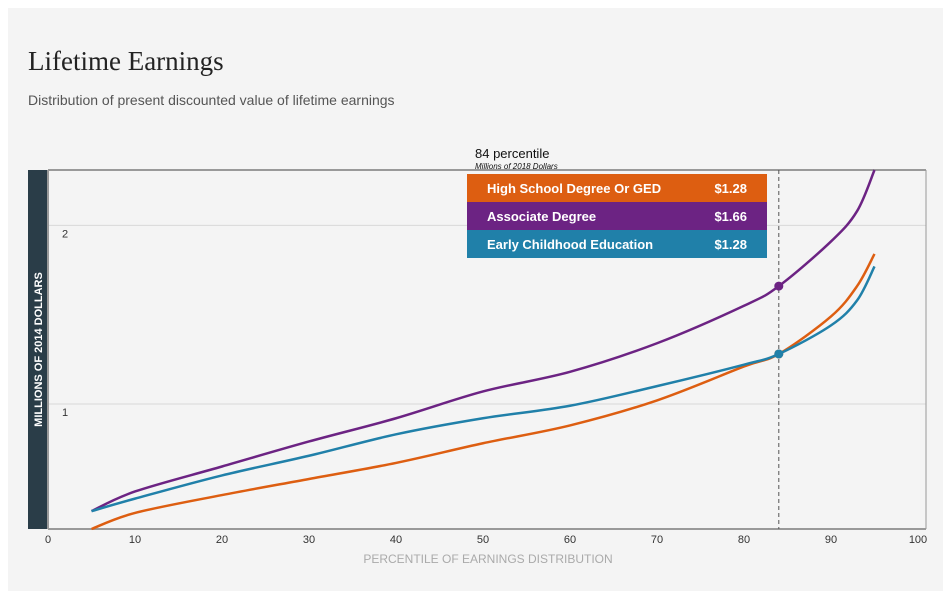  Describe the element at coordinates (65, 413) in the screenshot. I see `y-tick-label: 1` at that location.